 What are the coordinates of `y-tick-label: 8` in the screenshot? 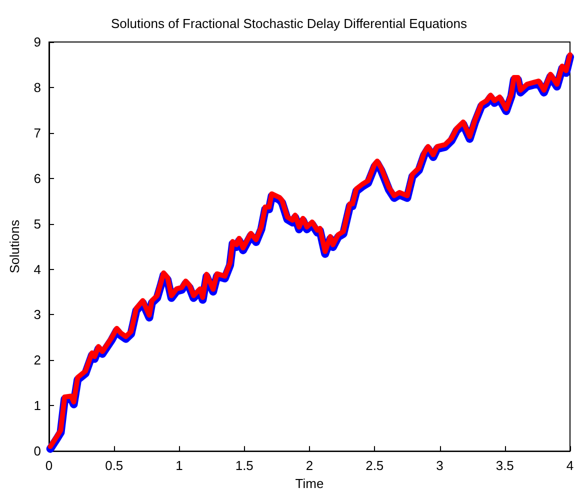 It's located at (37, 87).